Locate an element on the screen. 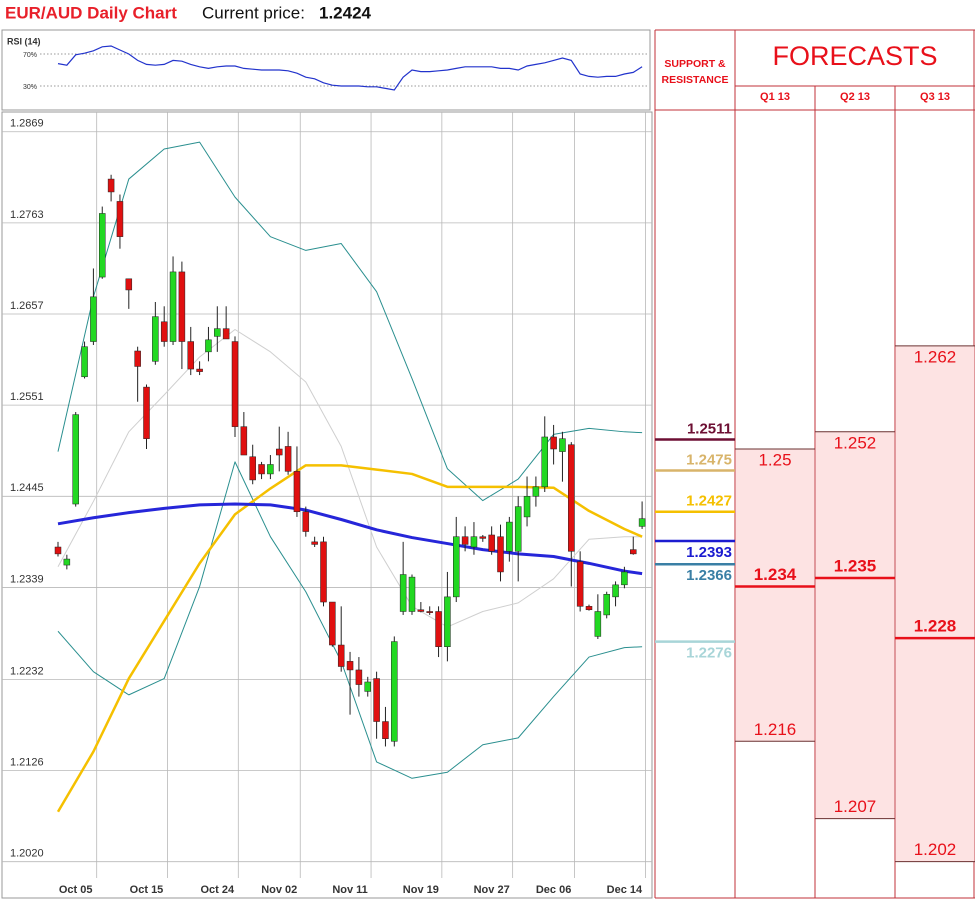 This screenshot has height=900, width=975. y-tick-label: 1.2551 is located at coordinates (27, 397).